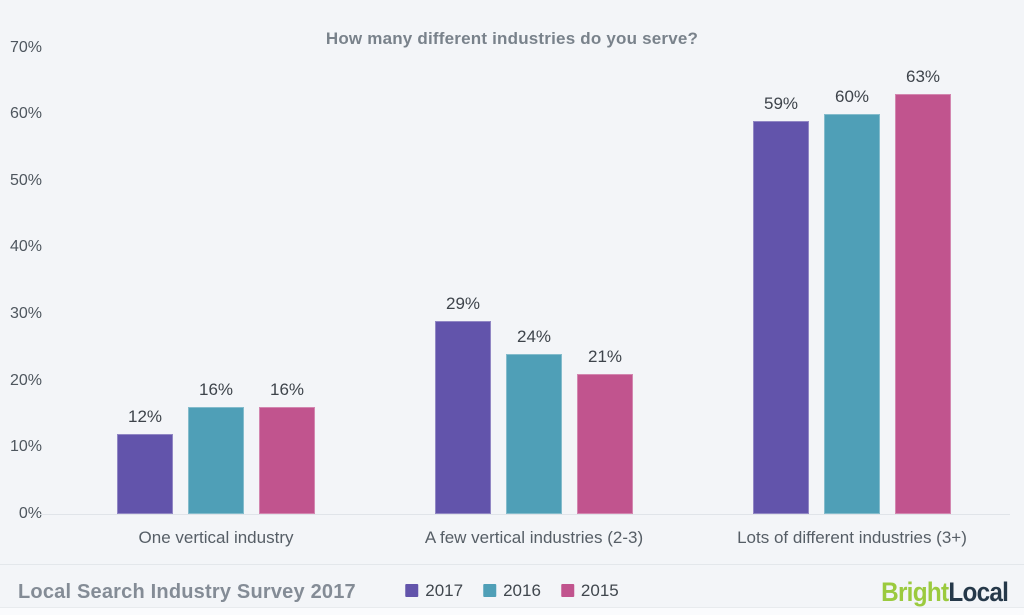 This screenshot has height=615, width=1024. What do you see at coordinates (25, 380) in the screenshot?
I see `y-axis-tick: 20%` at bounding box center [25, 380].